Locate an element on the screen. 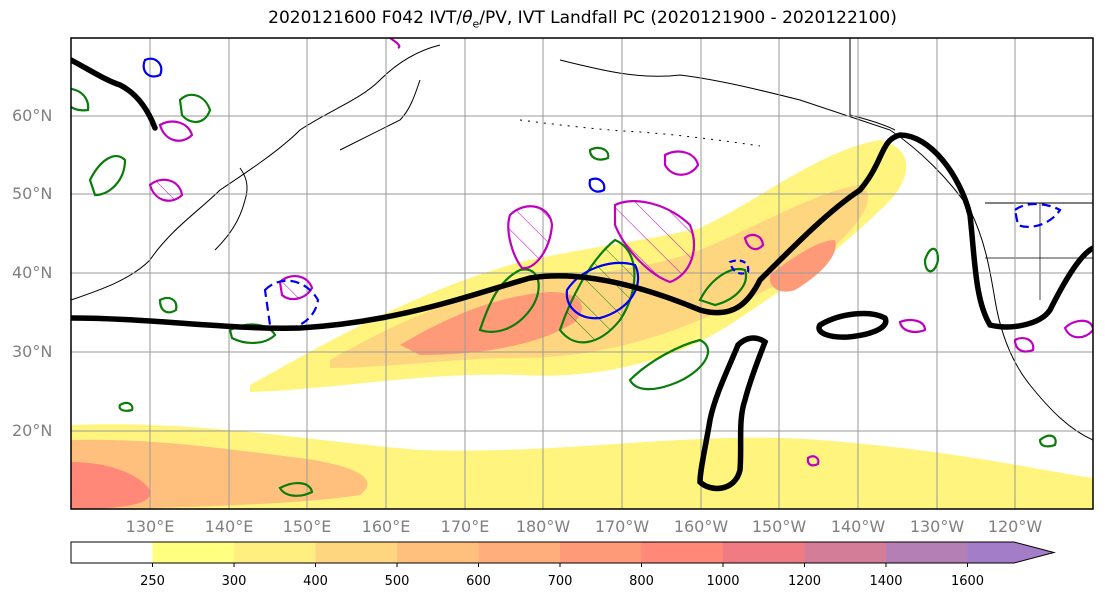 The width and height of the screenshot is (1105, 603). theta-e-hatched is located at coordinates (597, 291).